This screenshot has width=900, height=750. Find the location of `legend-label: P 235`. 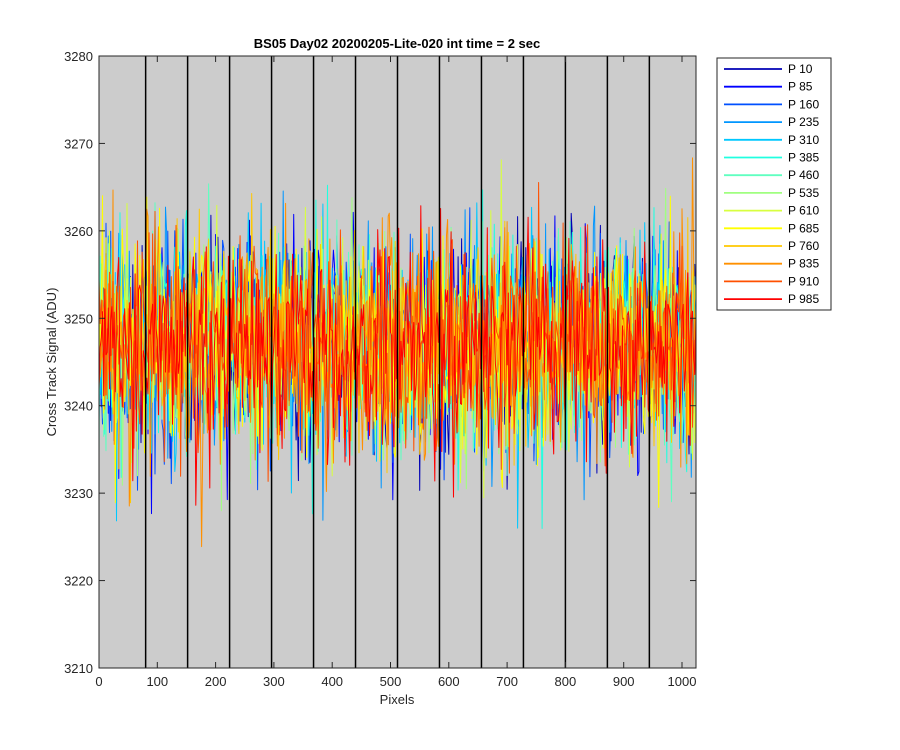

legend-label: P 235 is located at coordinates (803, 122).